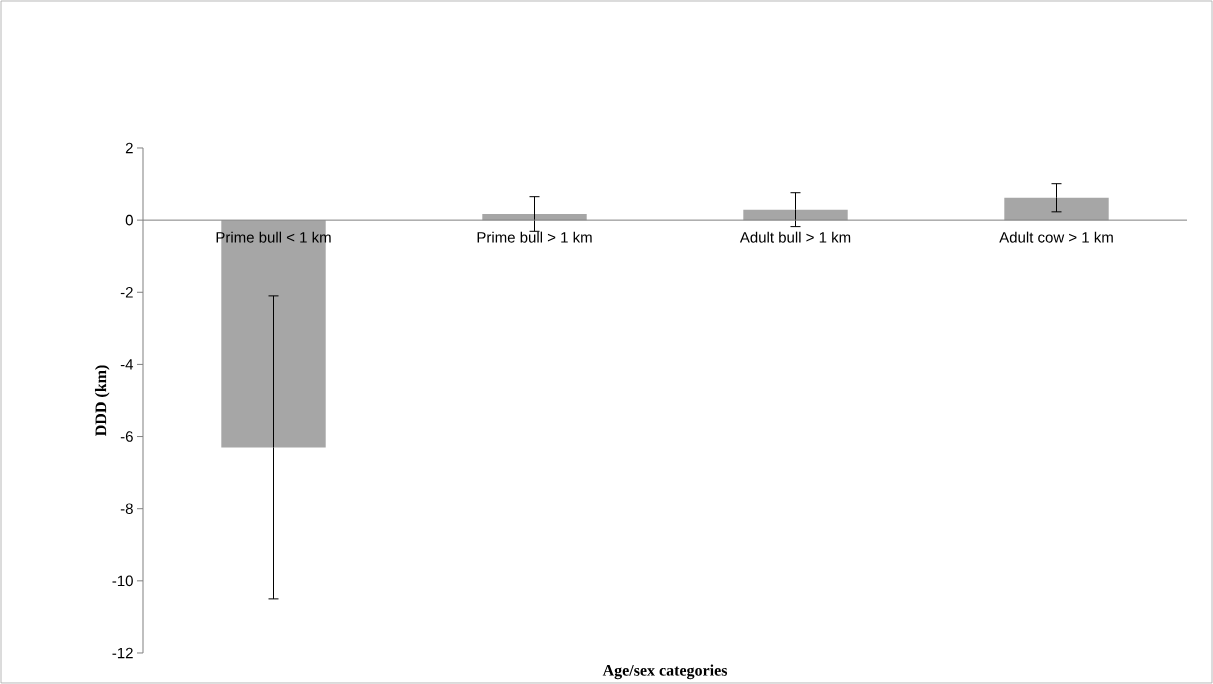  I want to click on y-tick-label: -6, so click(126, 436).